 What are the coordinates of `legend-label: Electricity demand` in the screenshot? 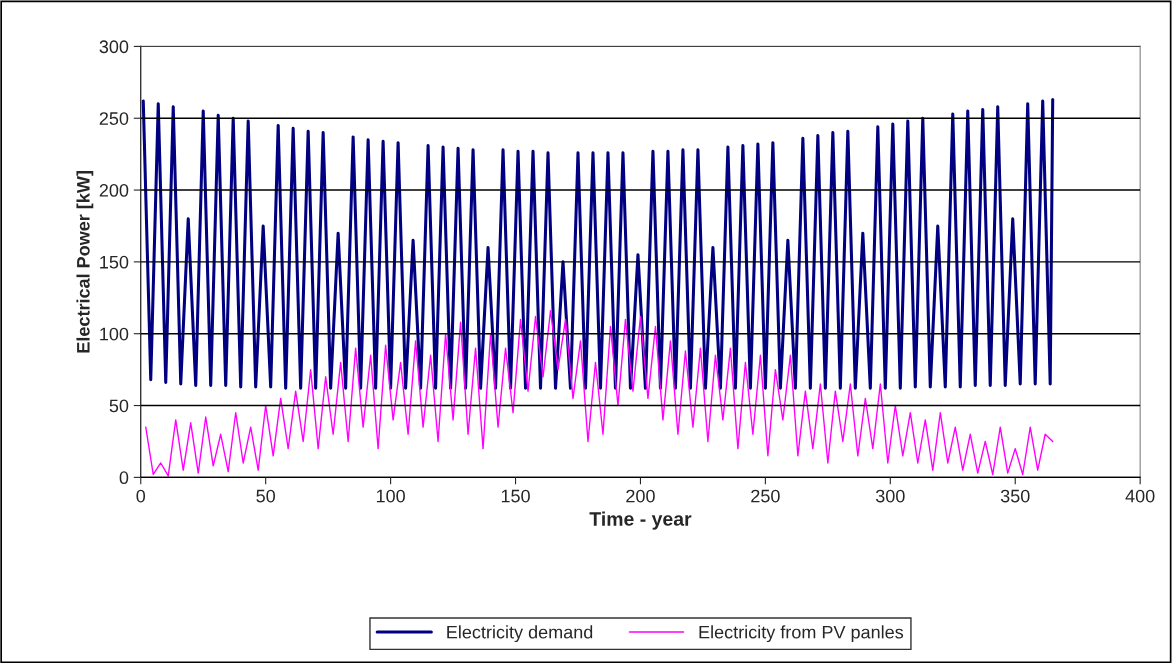 It's located at (520, 634).